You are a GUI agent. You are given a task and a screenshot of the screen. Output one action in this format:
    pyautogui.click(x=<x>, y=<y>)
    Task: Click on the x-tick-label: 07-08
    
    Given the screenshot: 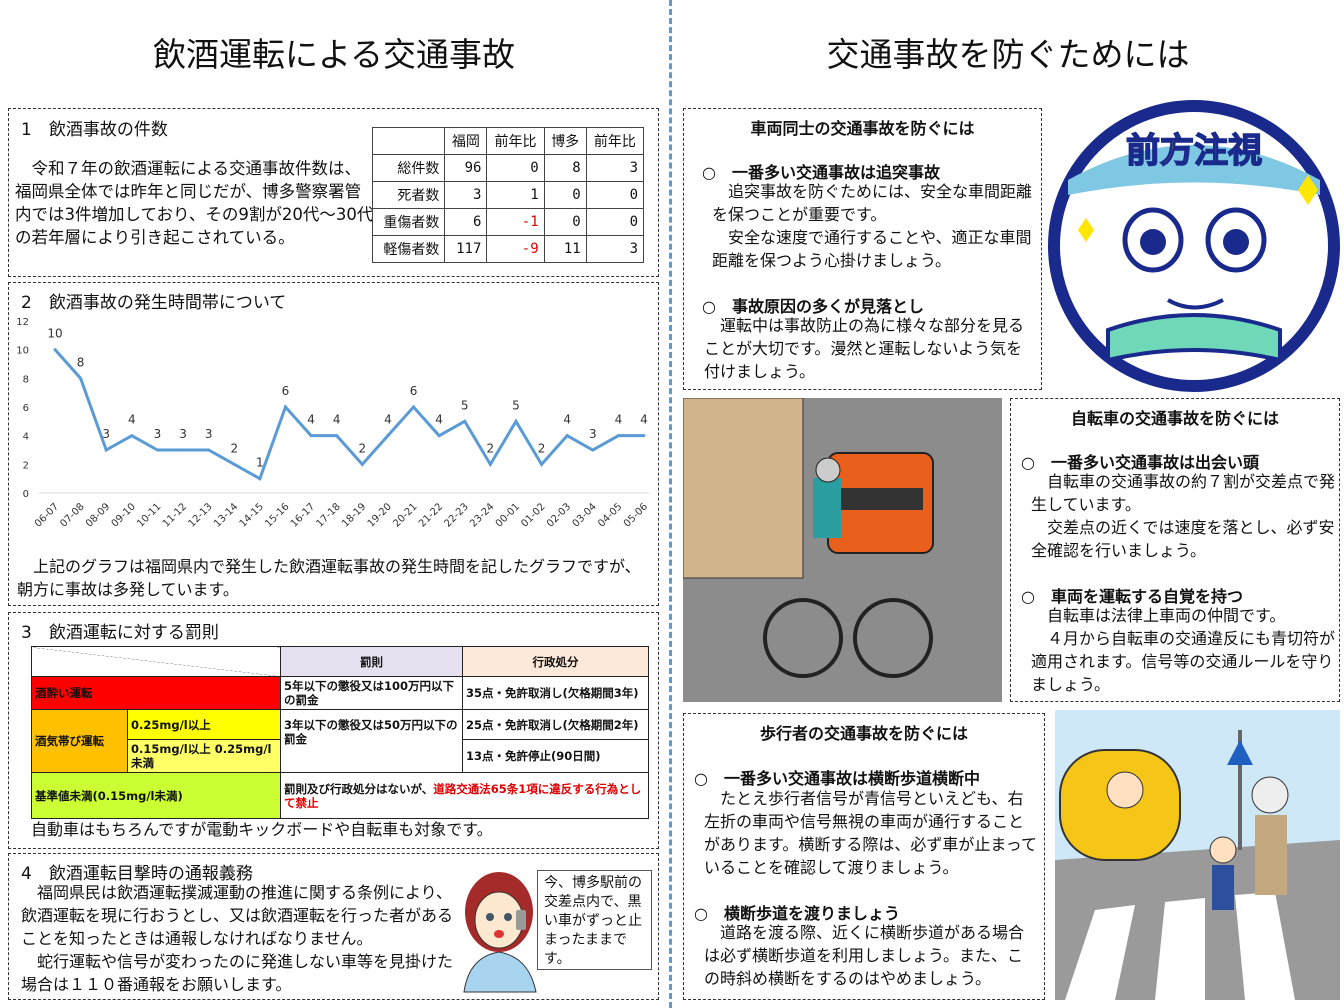 What is the action you would take?
    pyautogui.click(x=72, y=515)
    